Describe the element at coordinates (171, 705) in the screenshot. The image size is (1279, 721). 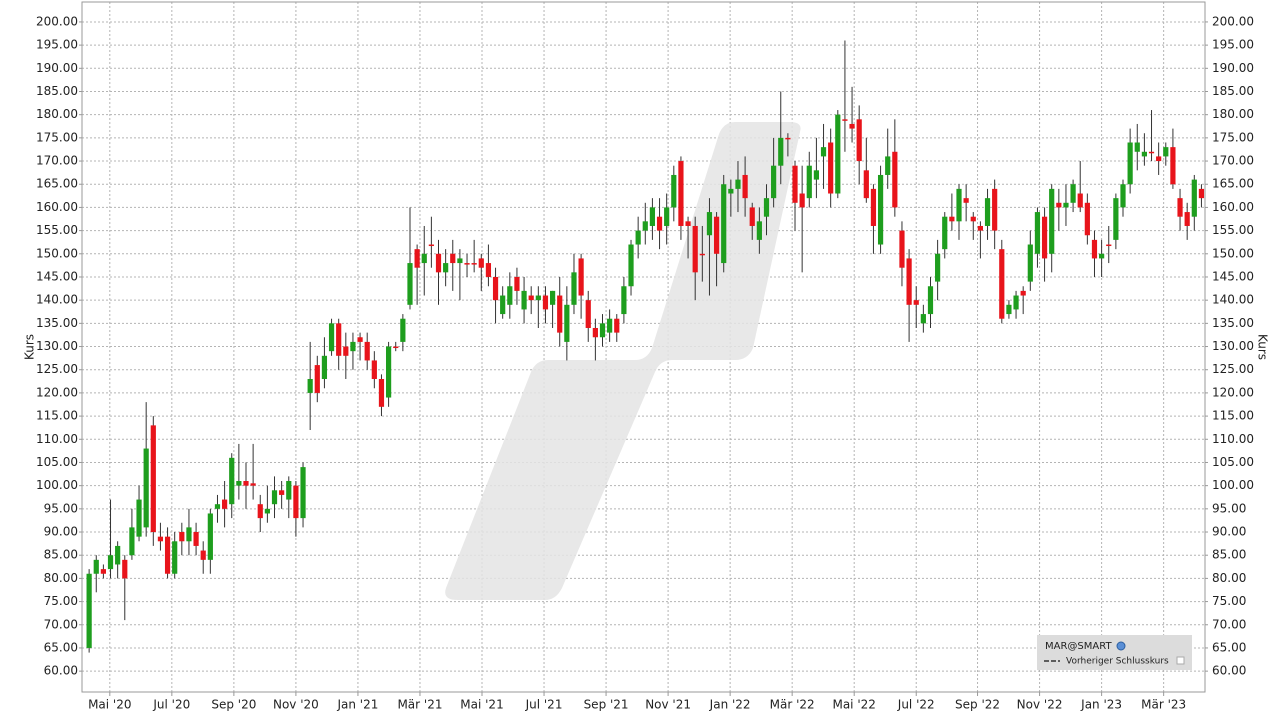
I see `x-tick-label: Jul '20` at that location.